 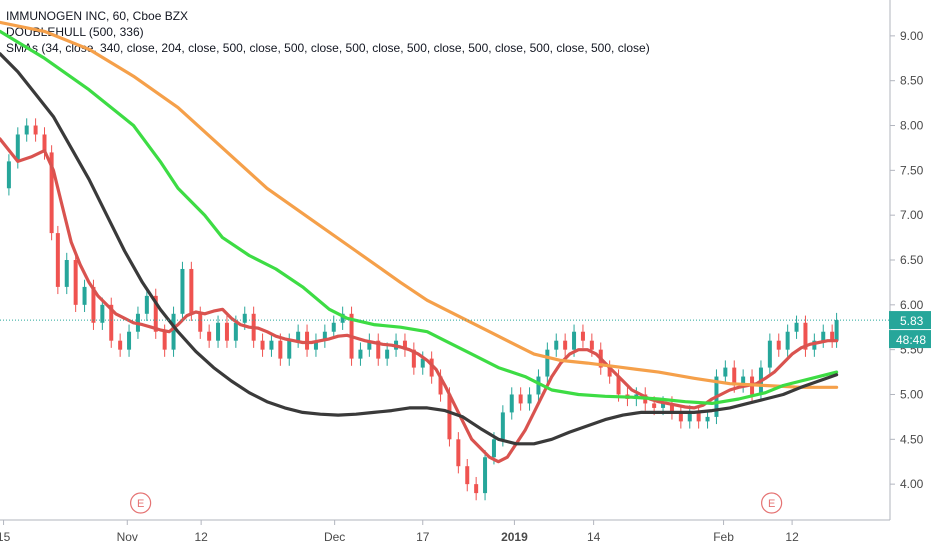 What do you see at coordinates (912, 484) in the screenshot?
I see `y-tick-label: 4.00` at bounding box center [912, 484].